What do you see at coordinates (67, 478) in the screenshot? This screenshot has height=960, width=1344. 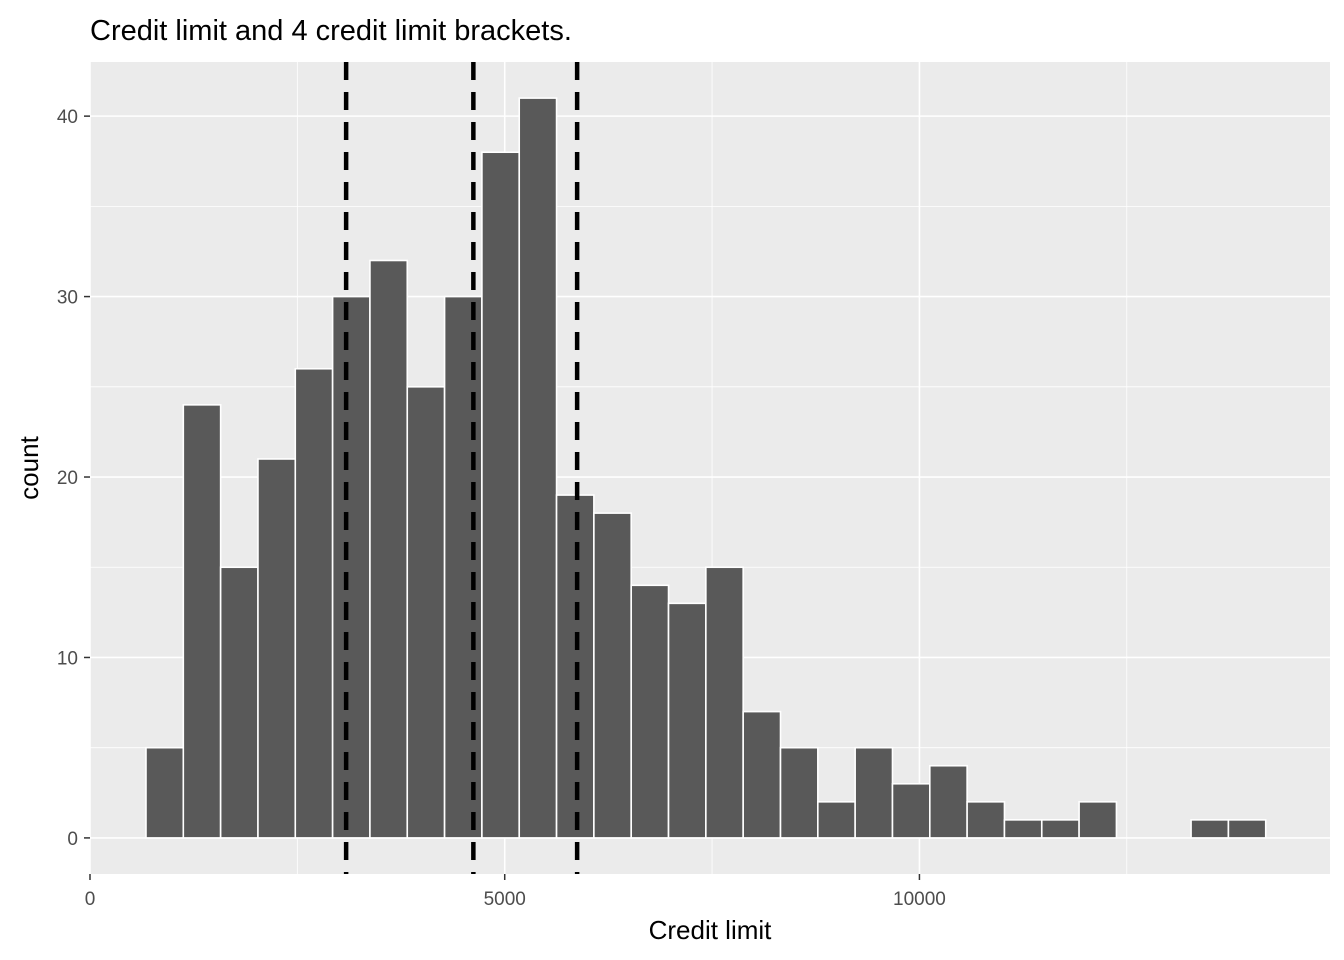 I see `y-tick-label: 20` at bounding box center [67, 478].